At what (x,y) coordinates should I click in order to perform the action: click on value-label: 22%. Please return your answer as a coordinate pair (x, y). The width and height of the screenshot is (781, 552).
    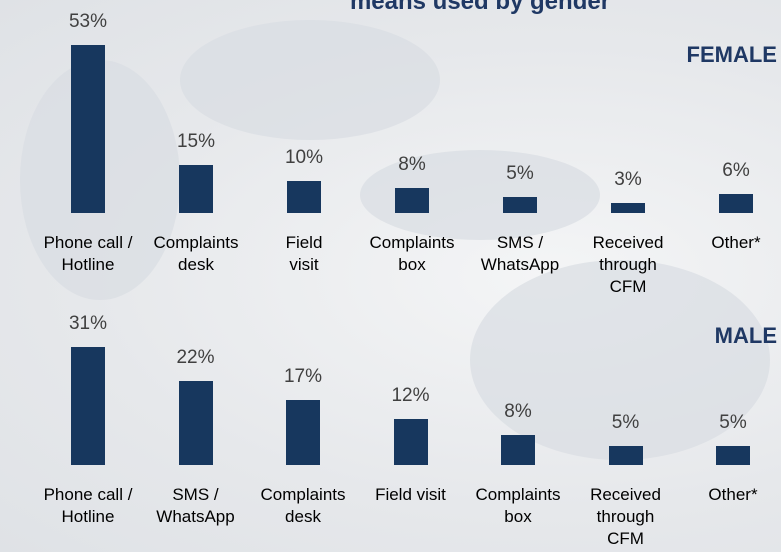
    Looking at the image, I should click on (195, 358).